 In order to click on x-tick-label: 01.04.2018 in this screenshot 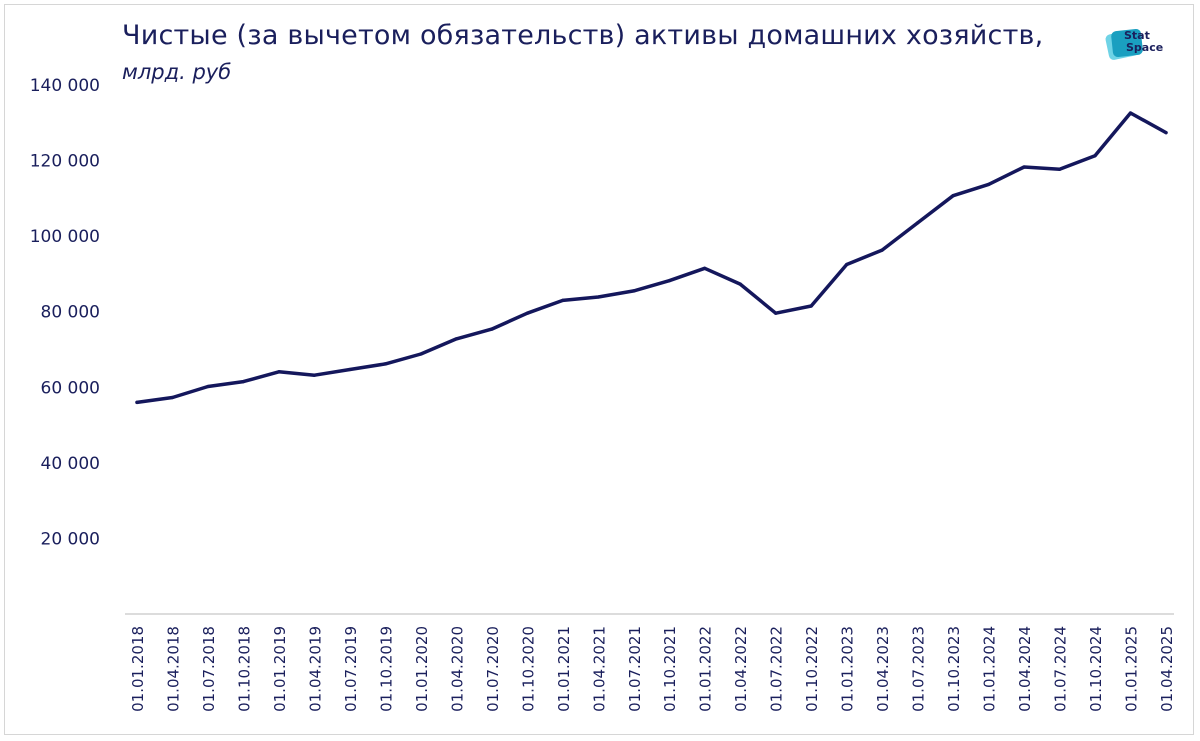, I will do `click(173, 669)`.